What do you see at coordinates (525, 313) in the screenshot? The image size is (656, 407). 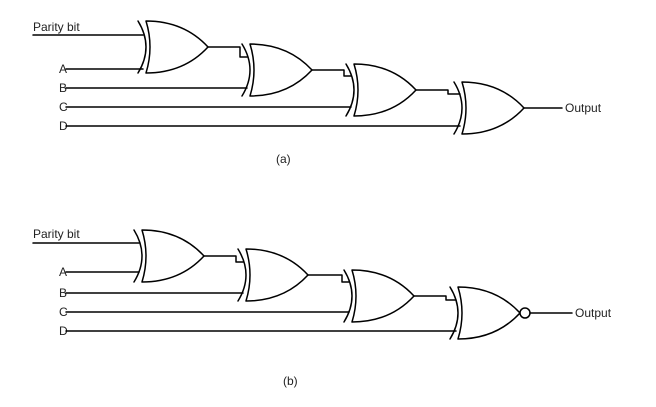 I see `inversion-bubble` at bounding box center [525, 313].